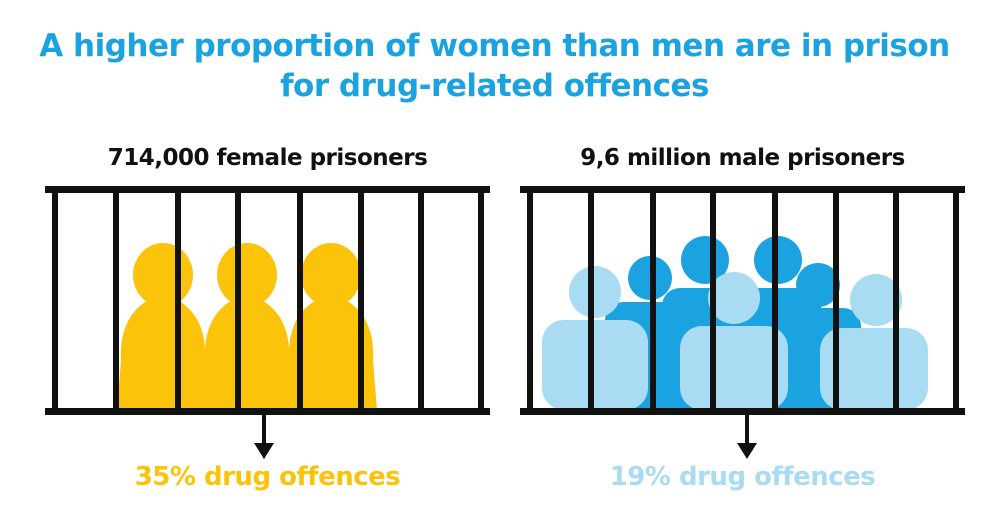 Image resolution: width=989 pixels, height=527 pixels. What do you see at coordinates (742, 477) in the screenshot?
I see `male-drug-offences-stat: 19% drug offences` at bounding box center [742, 477].